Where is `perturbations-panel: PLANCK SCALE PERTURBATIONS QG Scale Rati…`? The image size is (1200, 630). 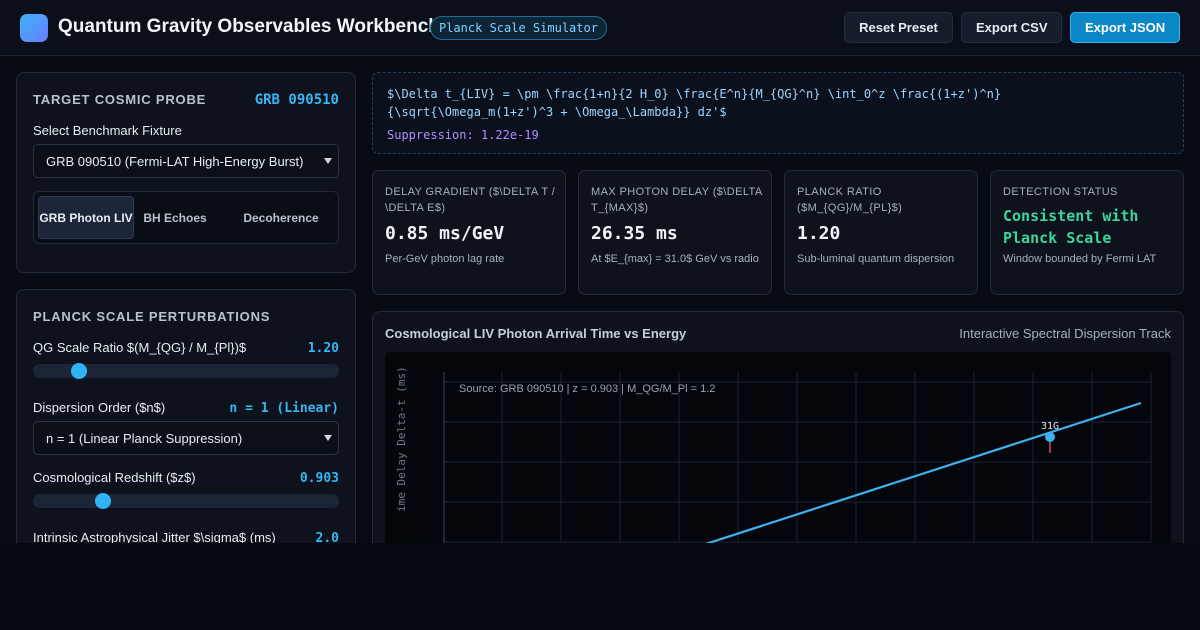
perturbations-panel: PLANCK SCALE PERTURBATIONS QG Scale Rati… is located at coordinates (186, 416).